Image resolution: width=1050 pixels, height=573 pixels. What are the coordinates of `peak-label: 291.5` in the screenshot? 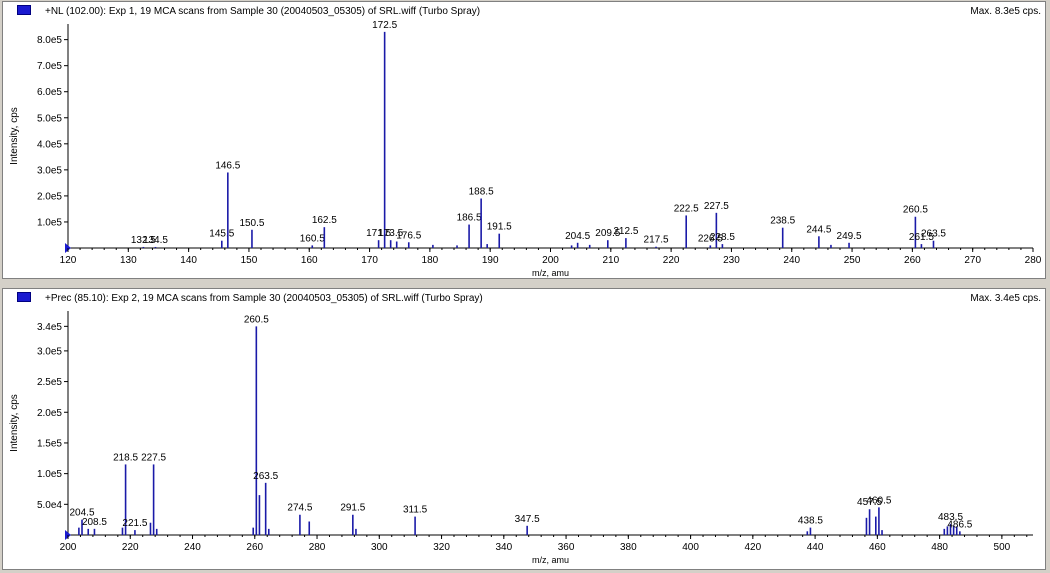 It's located at (352, 508).